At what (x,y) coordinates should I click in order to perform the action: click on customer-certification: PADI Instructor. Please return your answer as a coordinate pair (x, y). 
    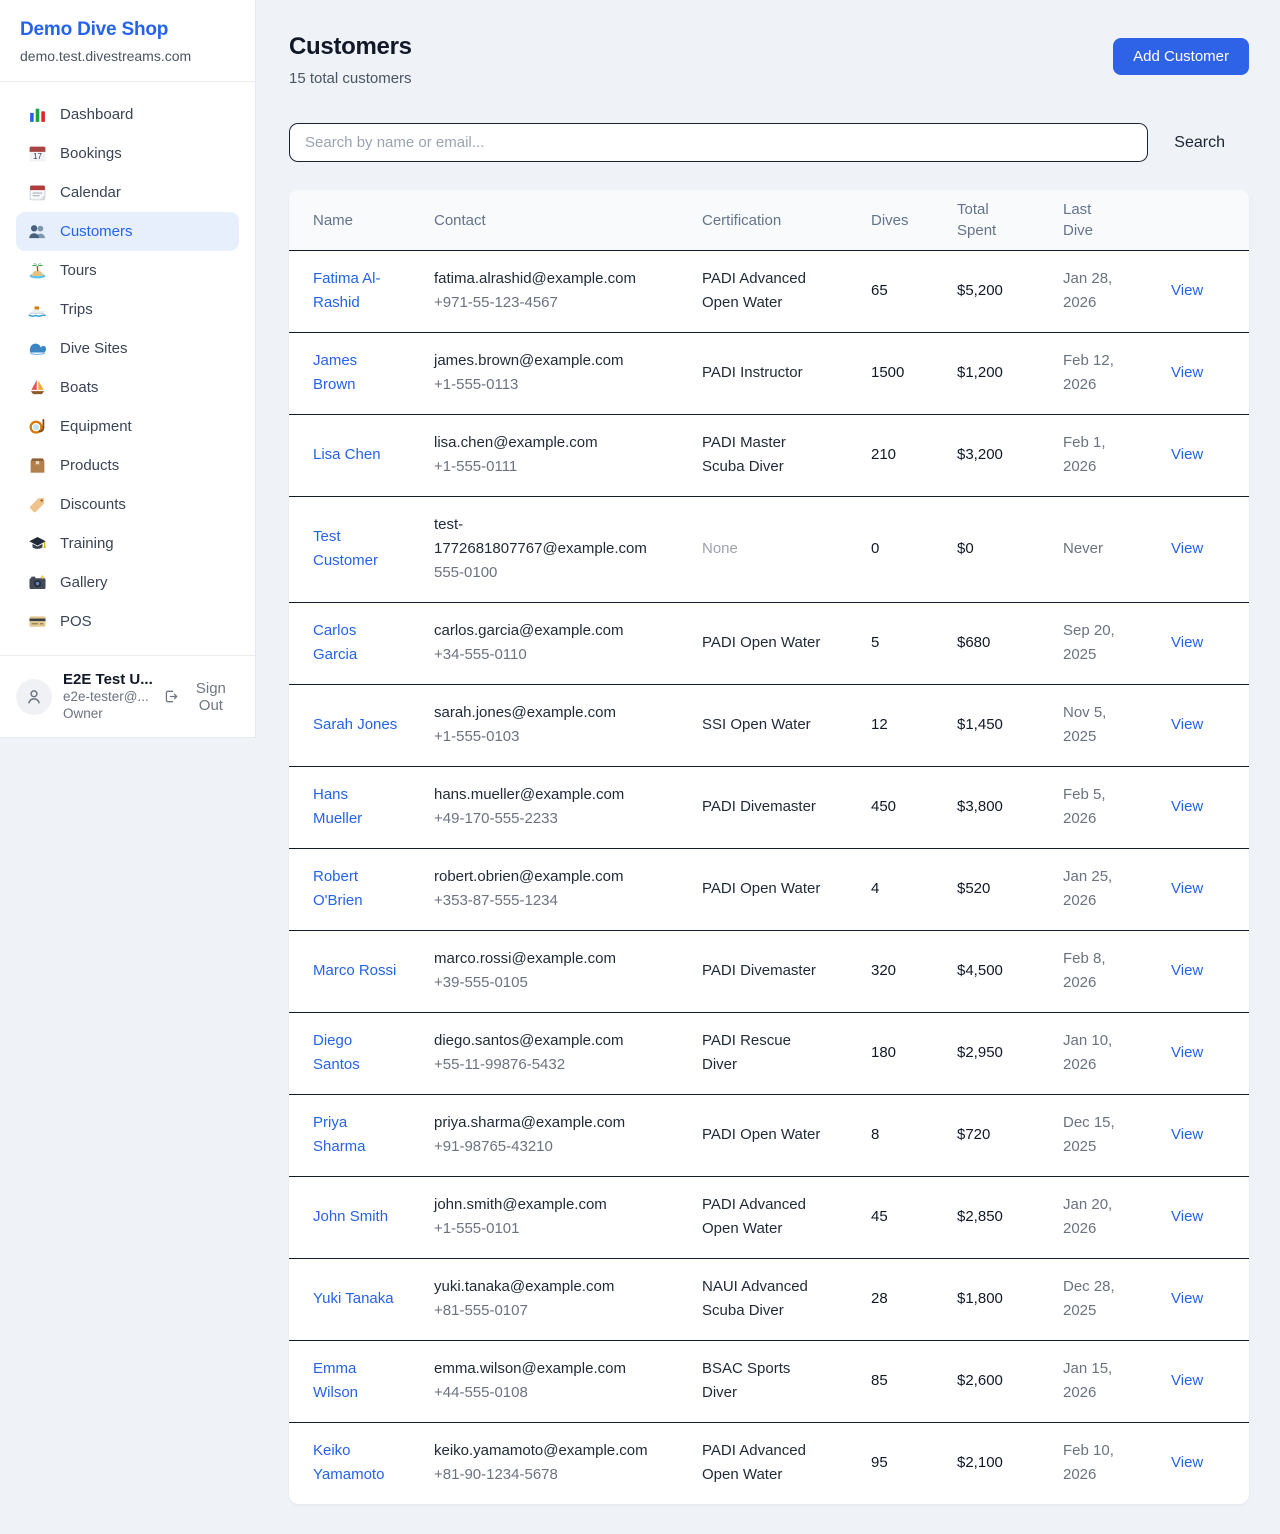
    Looking at the image, I should click on (752, 372).